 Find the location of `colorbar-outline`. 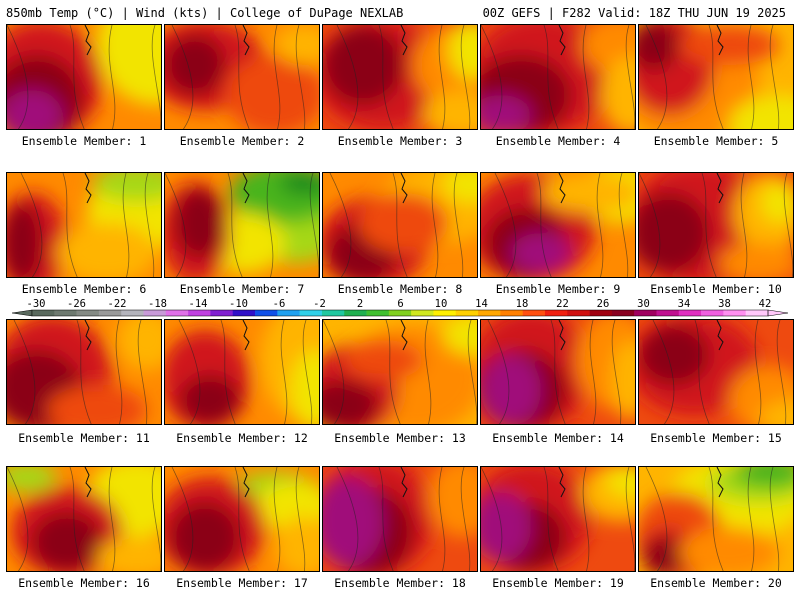

colorbar-outline is located at coordinates (400, 313).